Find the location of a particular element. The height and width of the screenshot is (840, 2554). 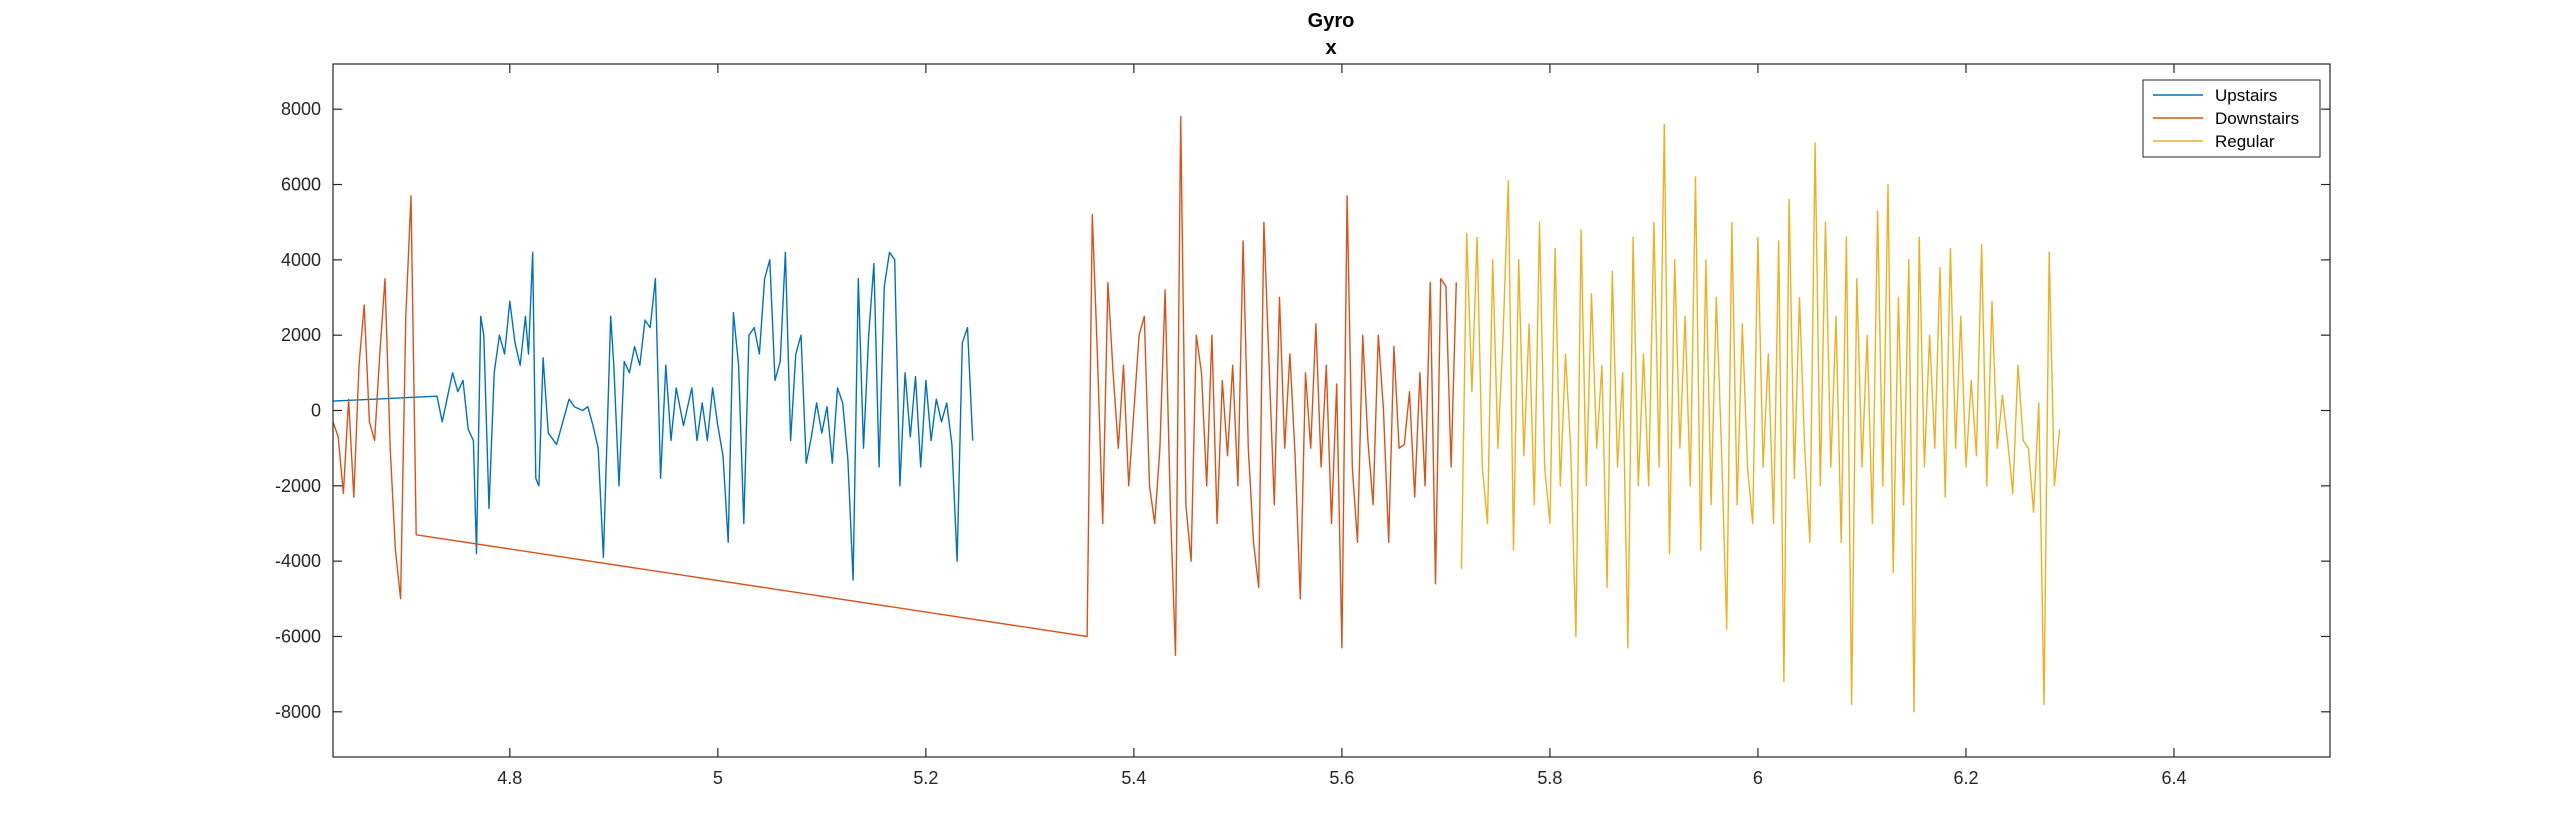

chart-subtitle: x is located at coordinates (1330, 48).